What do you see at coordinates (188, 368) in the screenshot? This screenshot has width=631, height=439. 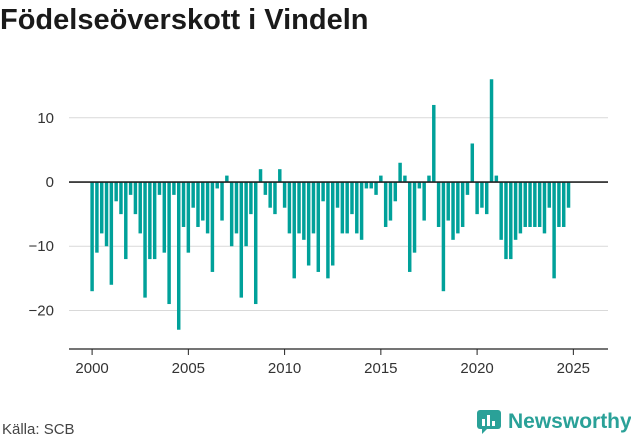 I see `x-tick-label: 2005` at bounding box center [188, 368].